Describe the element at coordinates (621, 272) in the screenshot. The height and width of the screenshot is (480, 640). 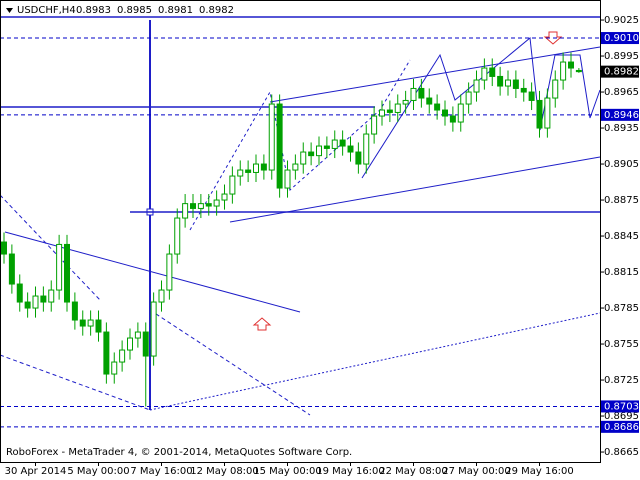
I see `y-tick-label: 0.8815` at that location.